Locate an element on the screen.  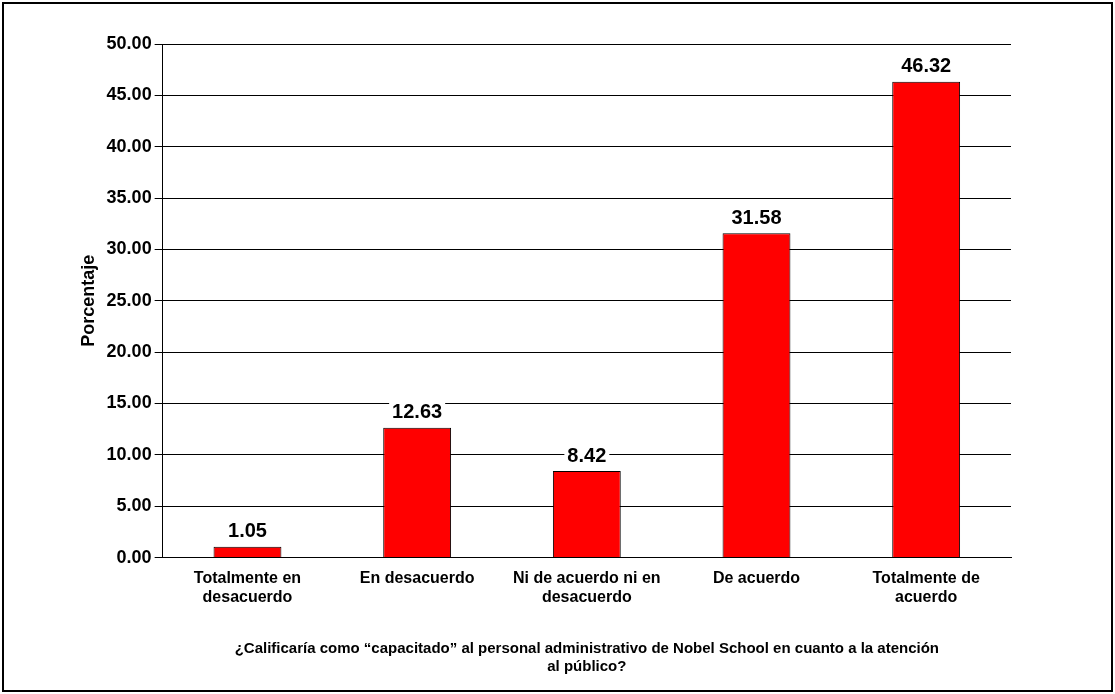
data-label: 1.05 is located at coordinates (247, 530).